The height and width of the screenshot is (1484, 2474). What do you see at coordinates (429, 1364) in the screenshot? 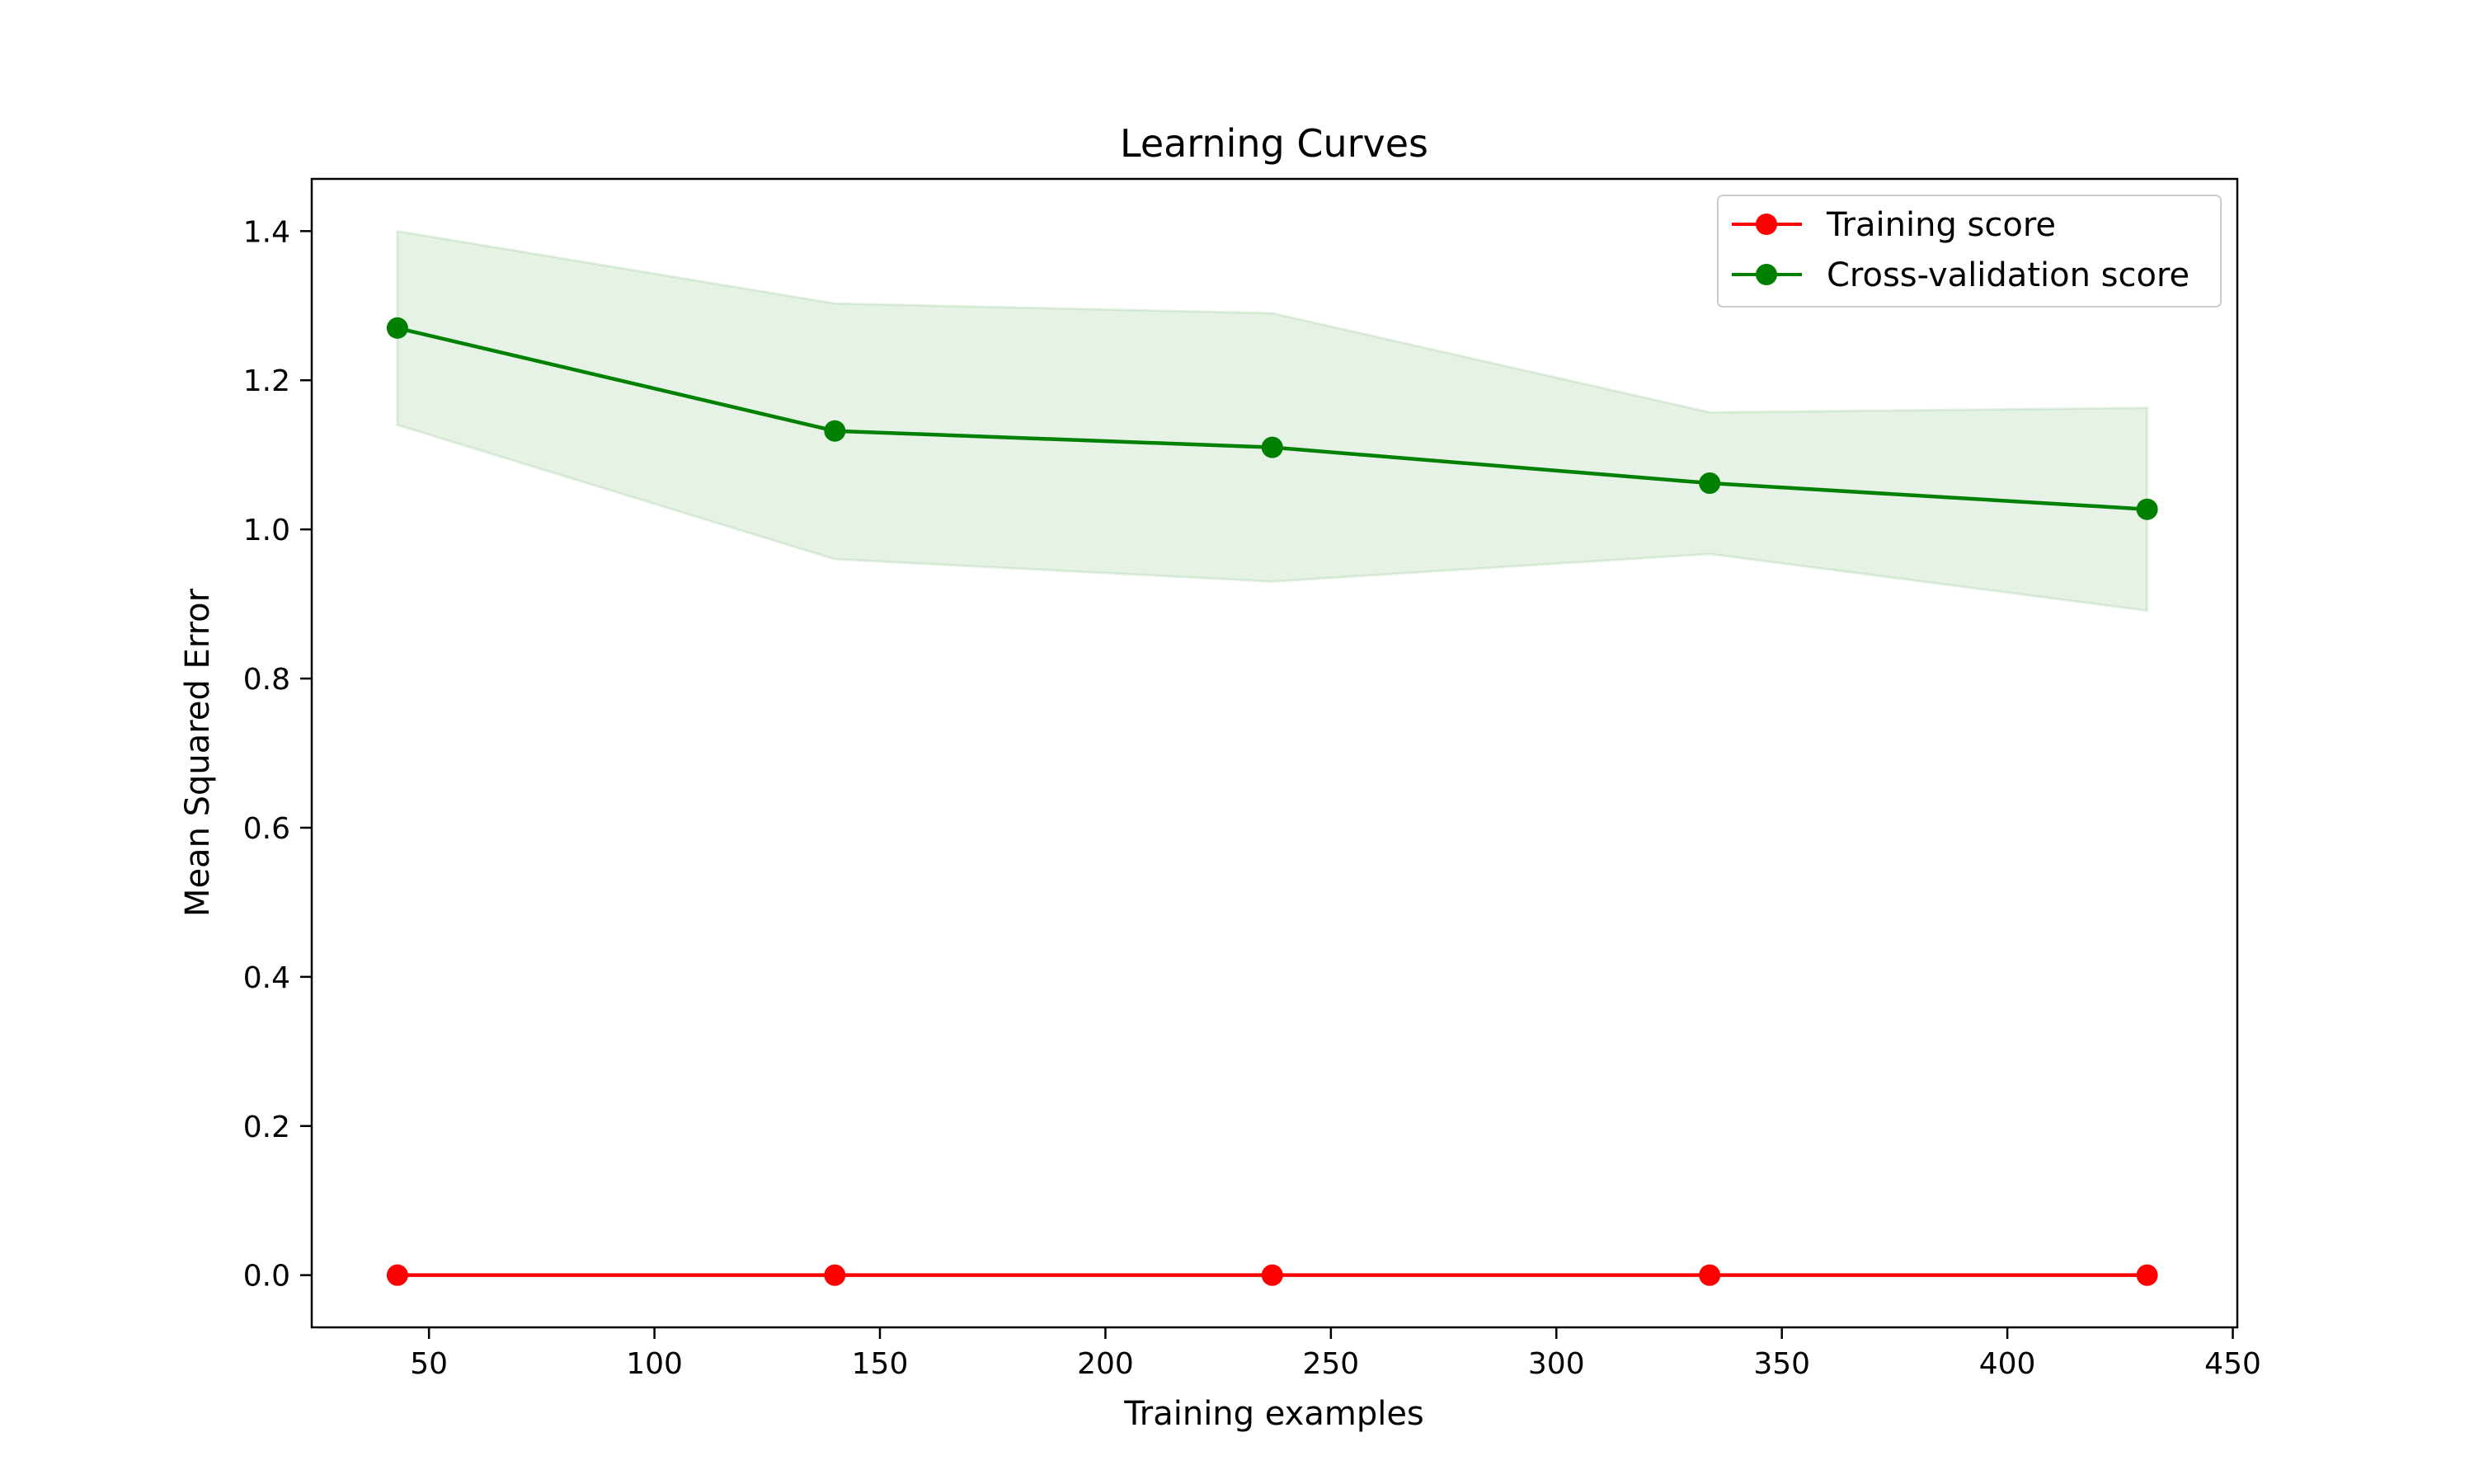
I see `x-tick-label: 50` at bounding box center [429, 1364].